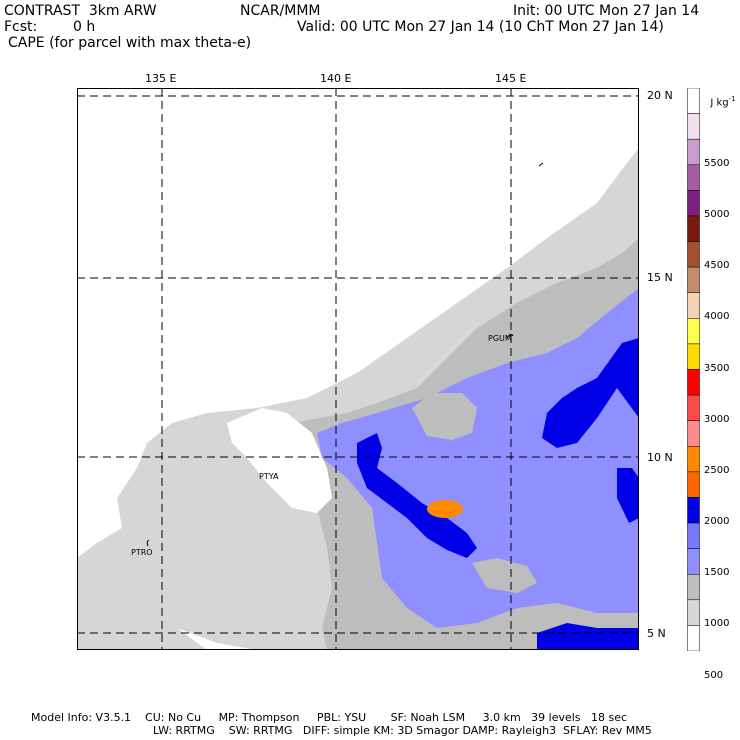  I want to click on colorbar-label: 3500, so click(717, 368).